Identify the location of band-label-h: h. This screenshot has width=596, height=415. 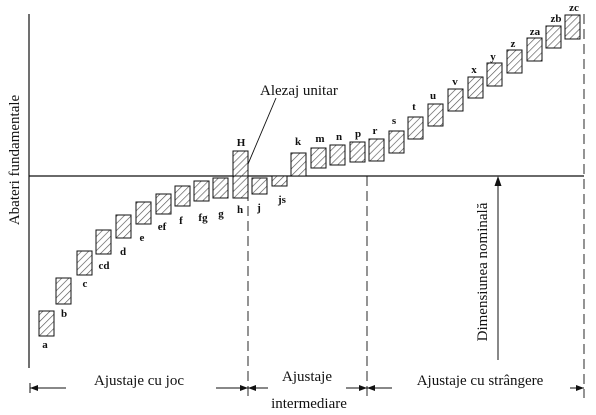
(240, 210).